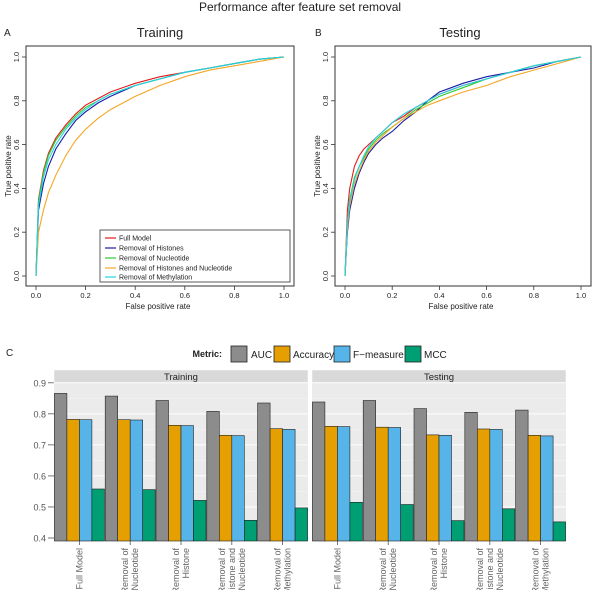 Image resolution: width=600 pixels, height=590 pixels. I want to click on roc-training-ytick-label: 1.0, so click(16, 57).